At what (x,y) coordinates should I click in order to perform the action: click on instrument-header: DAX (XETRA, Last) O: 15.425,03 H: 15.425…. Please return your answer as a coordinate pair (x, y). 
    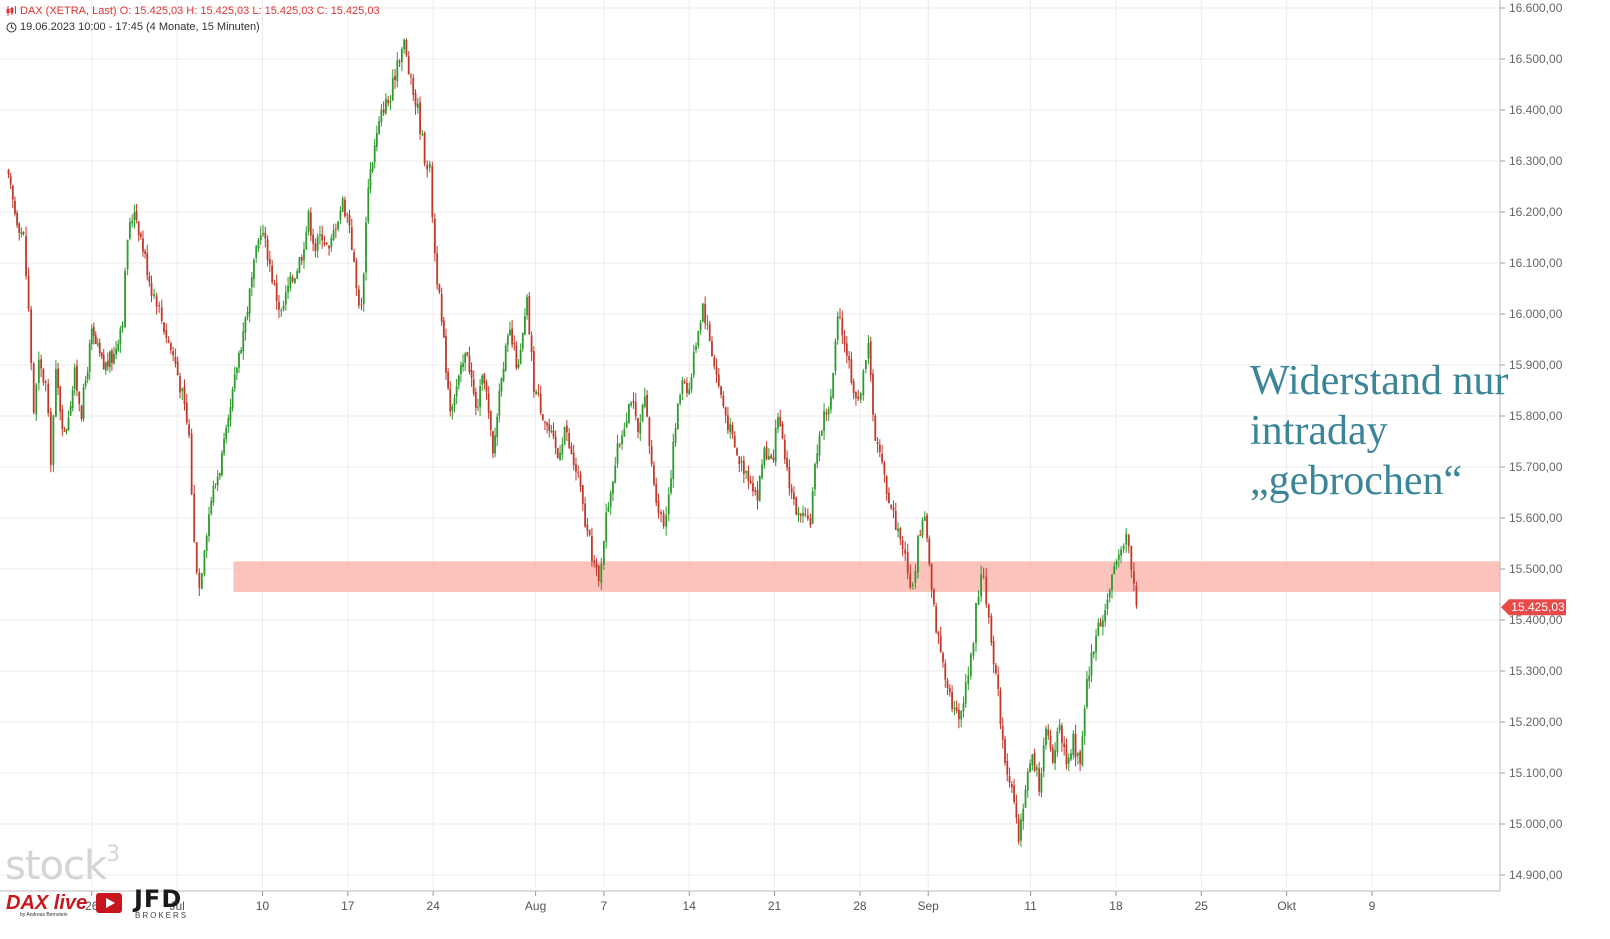
    Looking at the image, I should click on (193, 11).